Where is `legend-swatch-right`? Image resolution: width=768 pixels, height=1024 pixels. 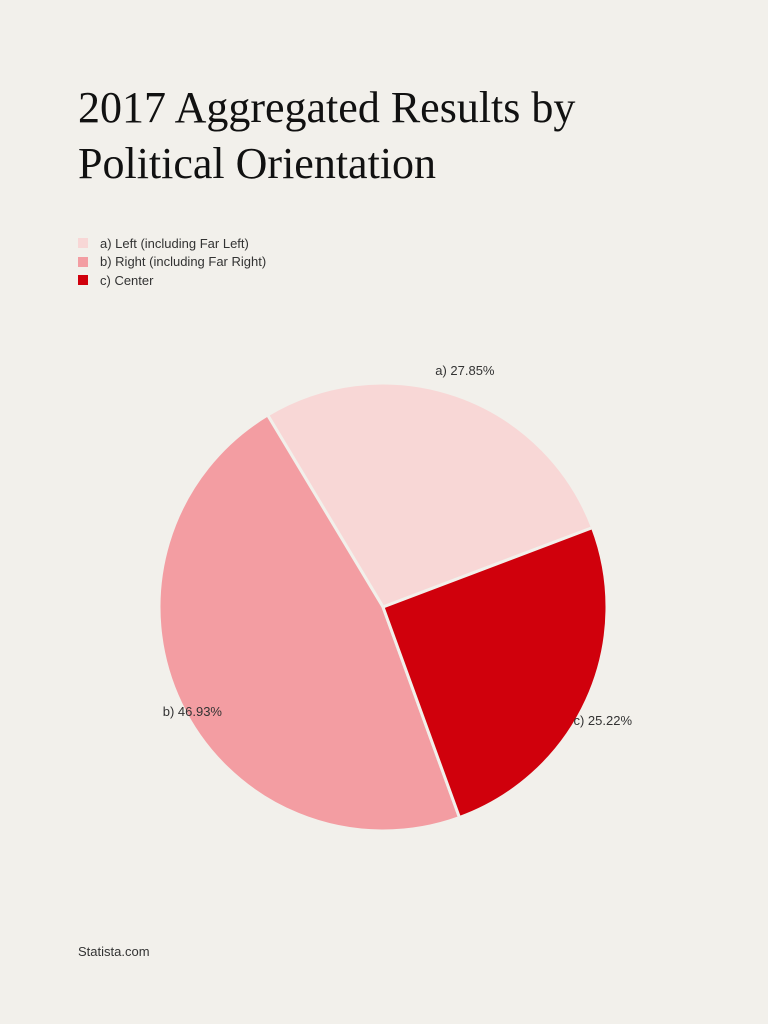
legend-swatch-right is located at coordinates (83, 261).